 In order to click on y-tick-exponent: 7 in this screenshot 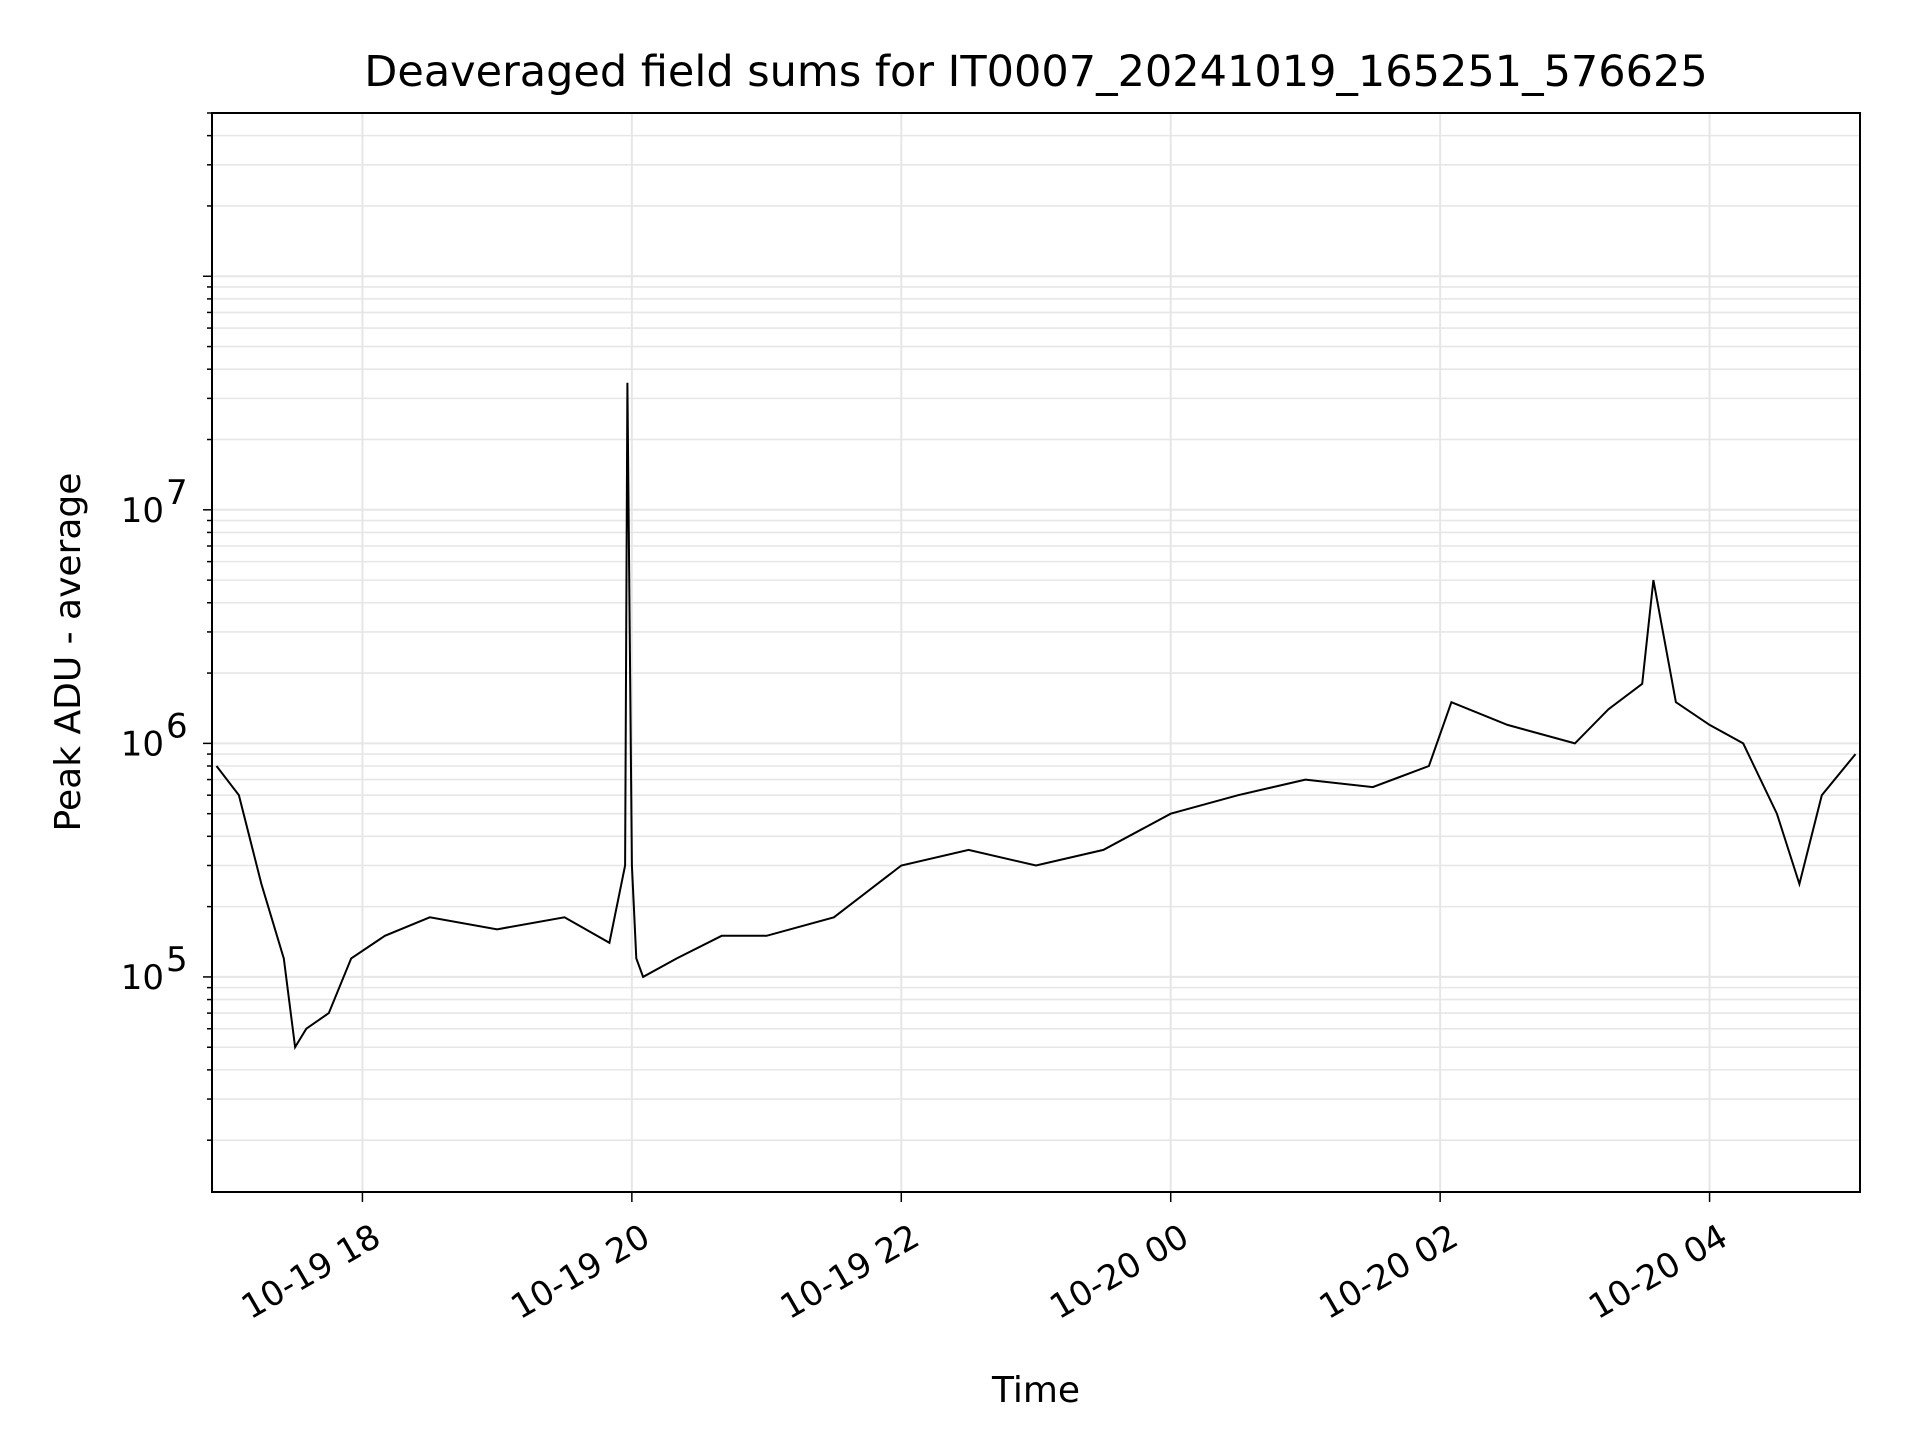, I will do `click(177, 493)`.